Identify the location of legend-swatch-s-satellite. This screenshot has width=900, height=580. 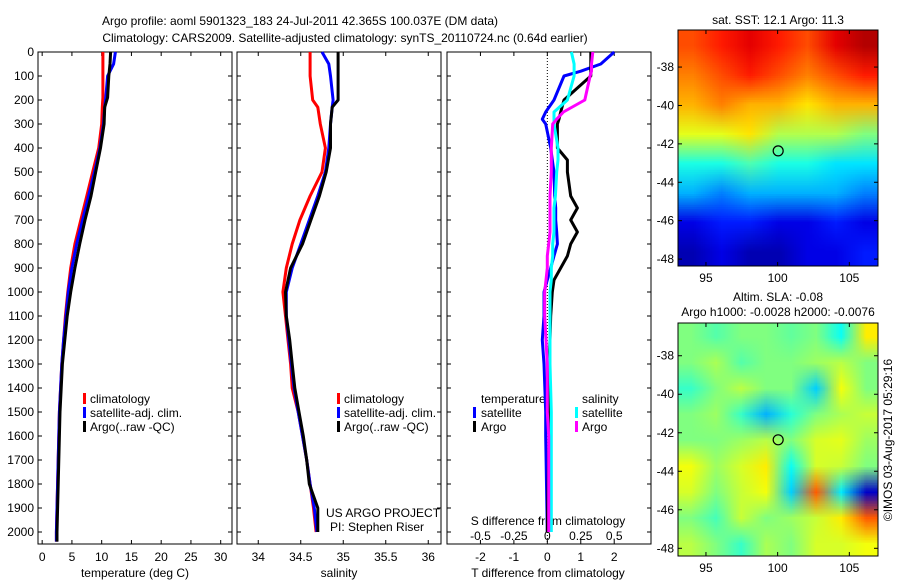
(576, 412).